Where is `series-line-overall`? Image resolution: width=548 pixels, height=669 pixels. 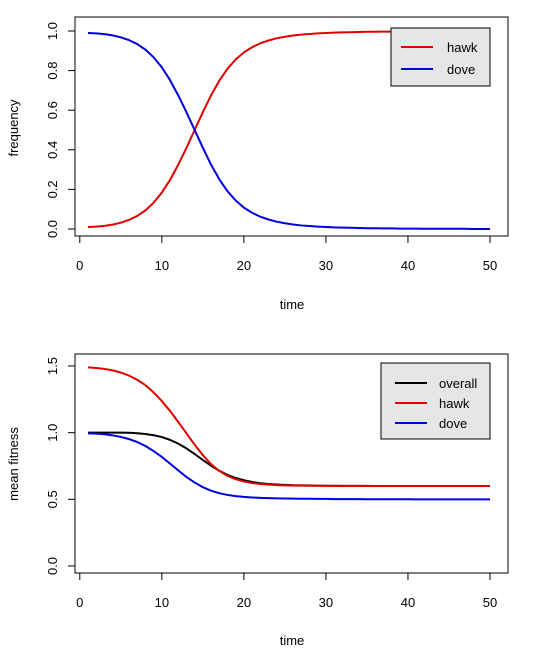 series-line-overall is located at coordinates (289, 459).